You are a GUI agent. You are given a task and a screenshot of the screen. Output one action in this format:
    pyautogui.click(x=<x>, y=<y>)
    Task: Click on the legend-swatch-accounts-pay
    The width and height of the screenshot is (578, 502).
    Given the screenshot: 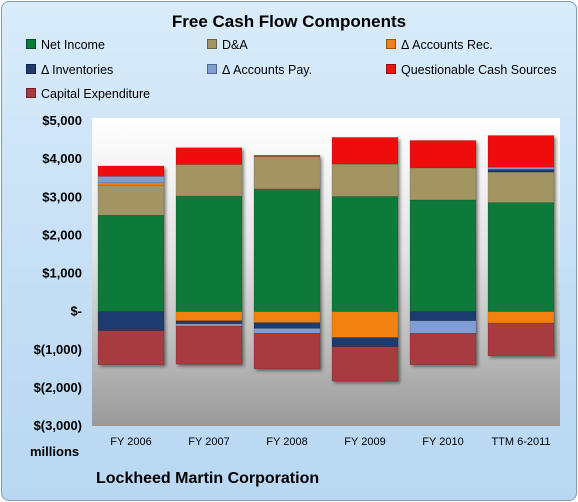 What is the action you would take?
    pyautogui.click(x=212, y=69)
    